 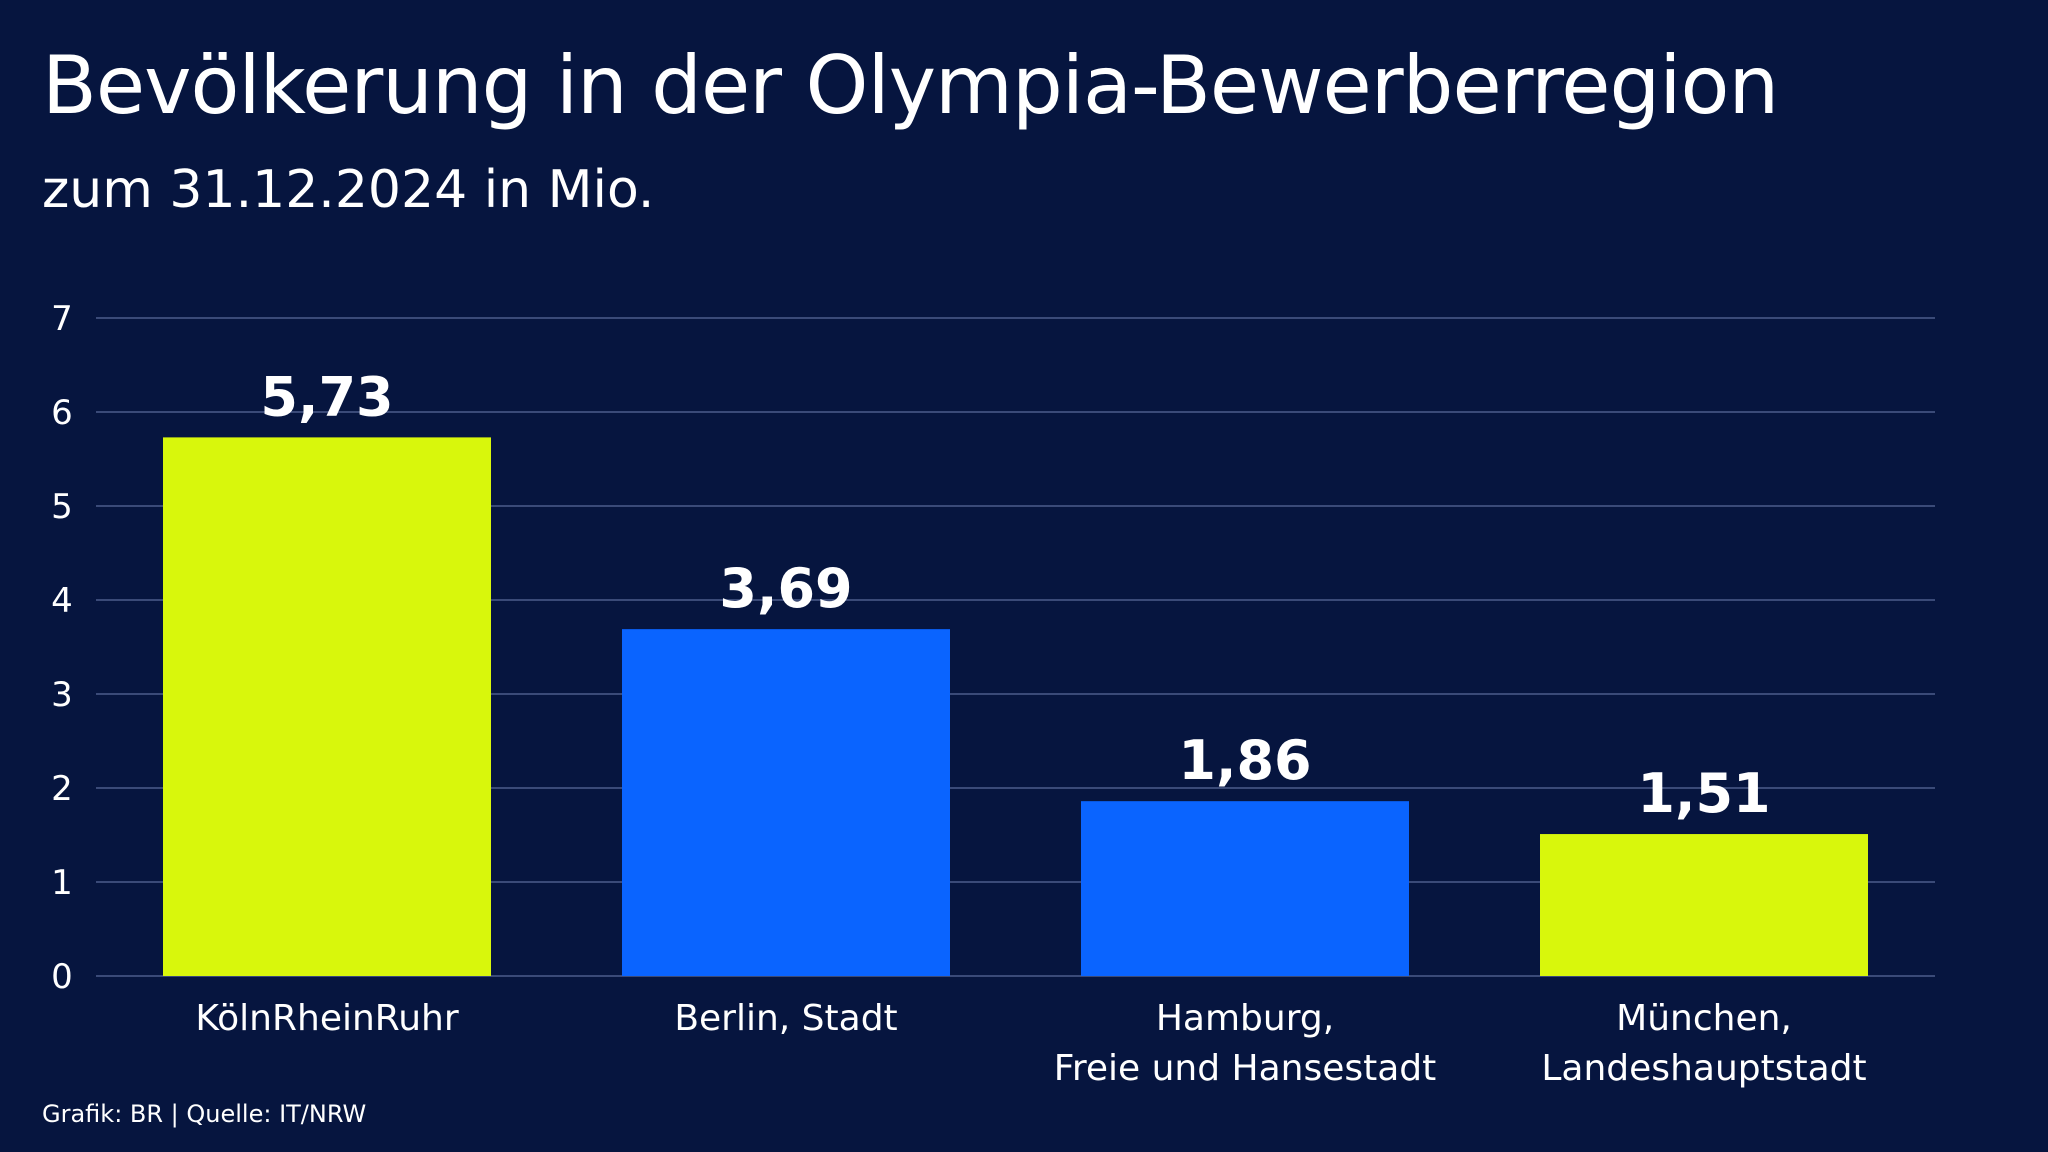 I want to click on y-tick-label: 1, so click(x=62, y=883).